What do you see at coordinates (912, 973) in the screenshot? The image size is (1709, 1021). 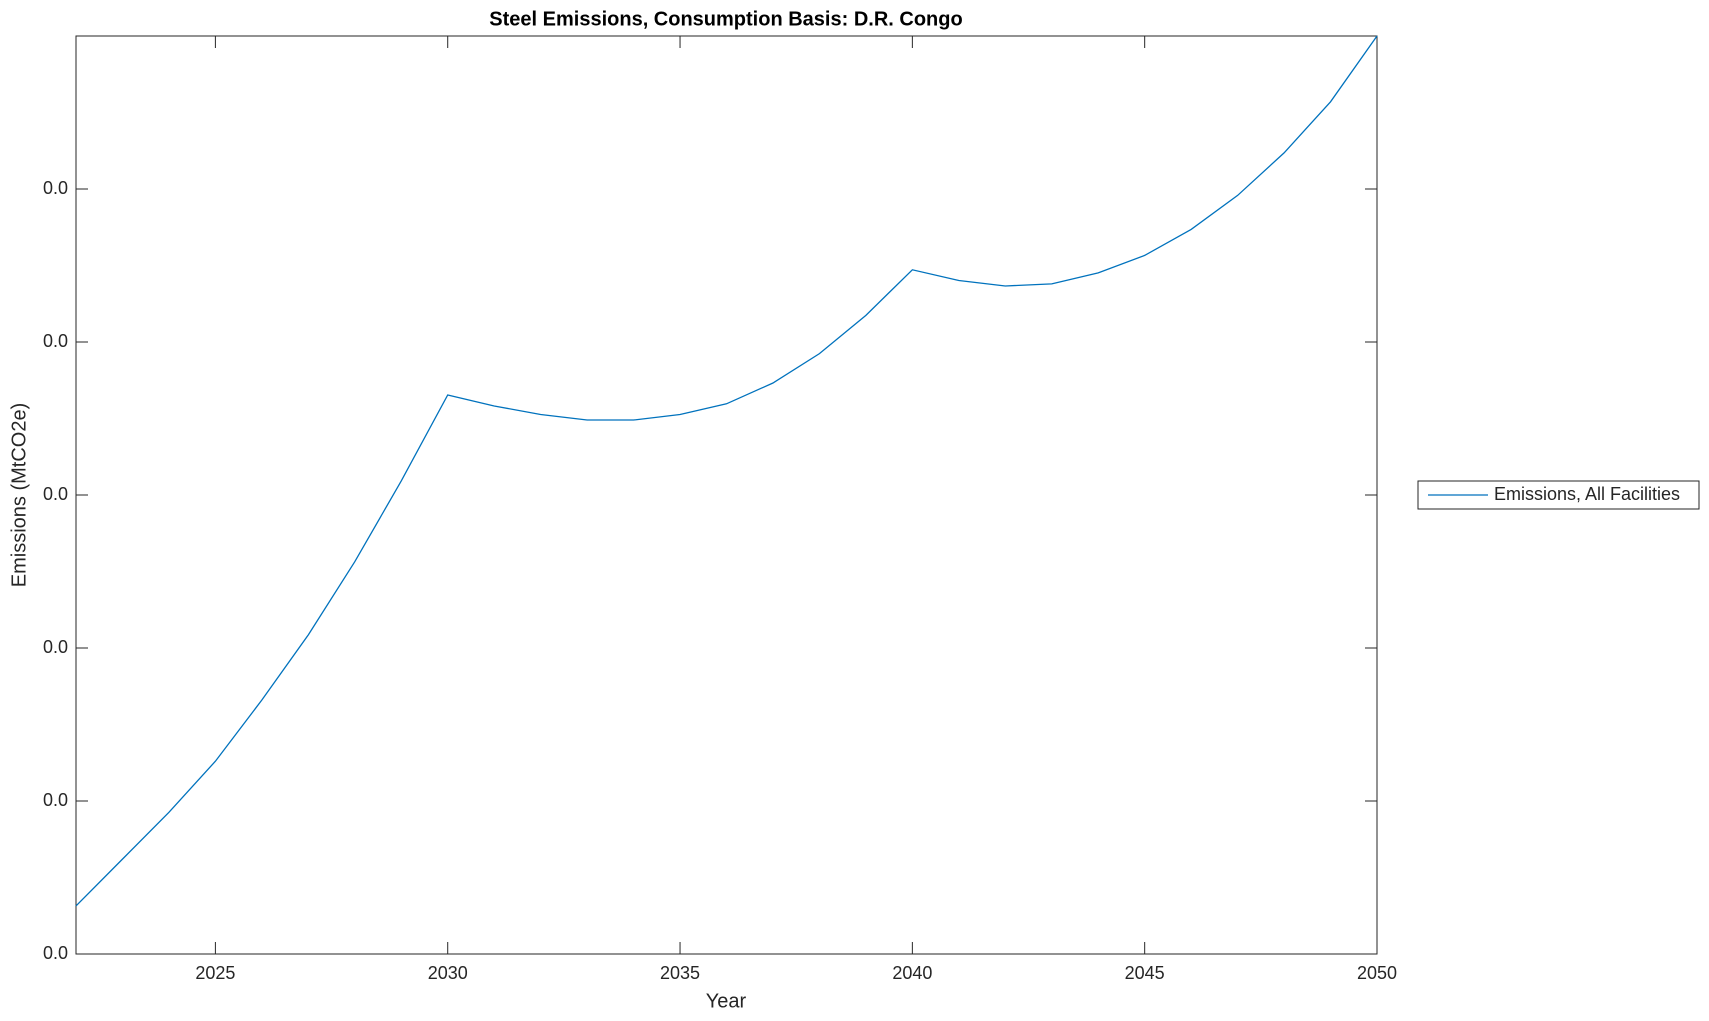 I see `x-tick-label: 2040` at bounding box center [912, 973].